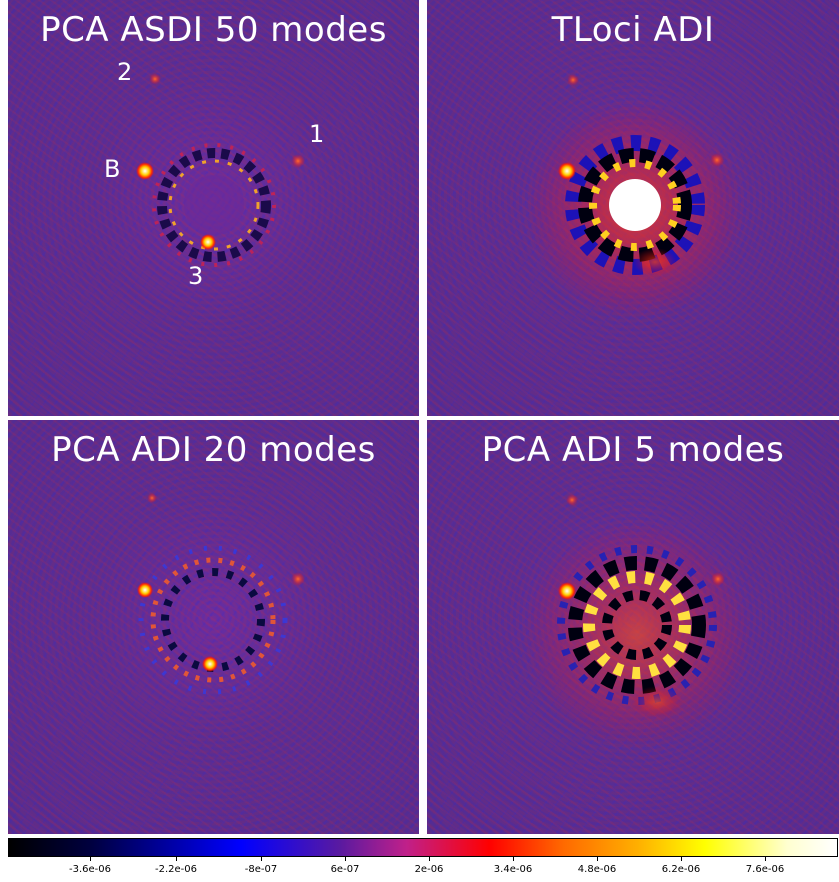  What do you see at coordinates (633, 30) in the screenshot?
I see `panel-title: TLoci ADI` at bounding box center [633, 30].